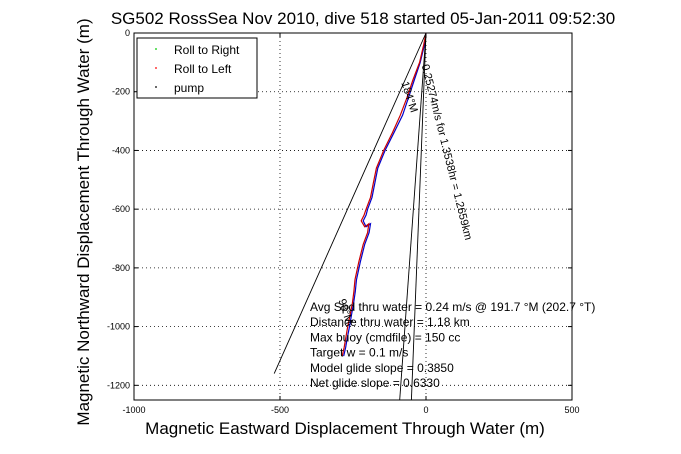  What do you see at coordinates (121, 209) in the screenshot?
I see `y-tick-label: -600` at bounding box center [121, 209].